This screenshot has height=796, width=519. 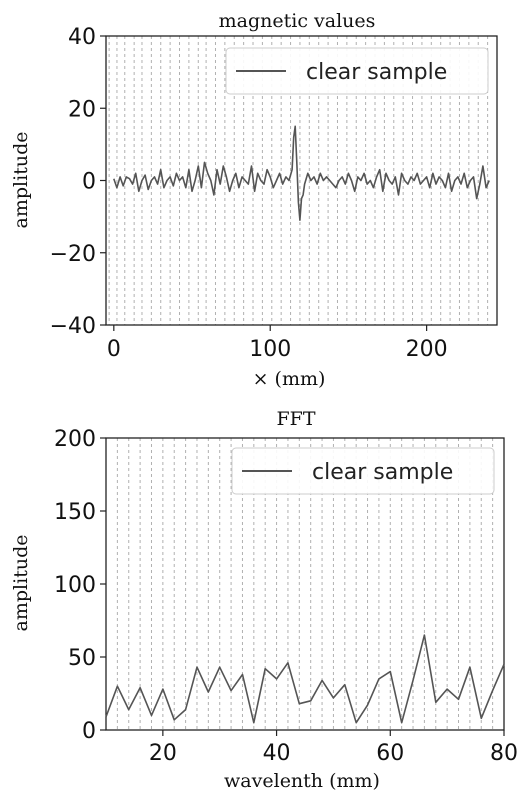 I want to click on y-tick-label: −40, so click(x=73, y=326).